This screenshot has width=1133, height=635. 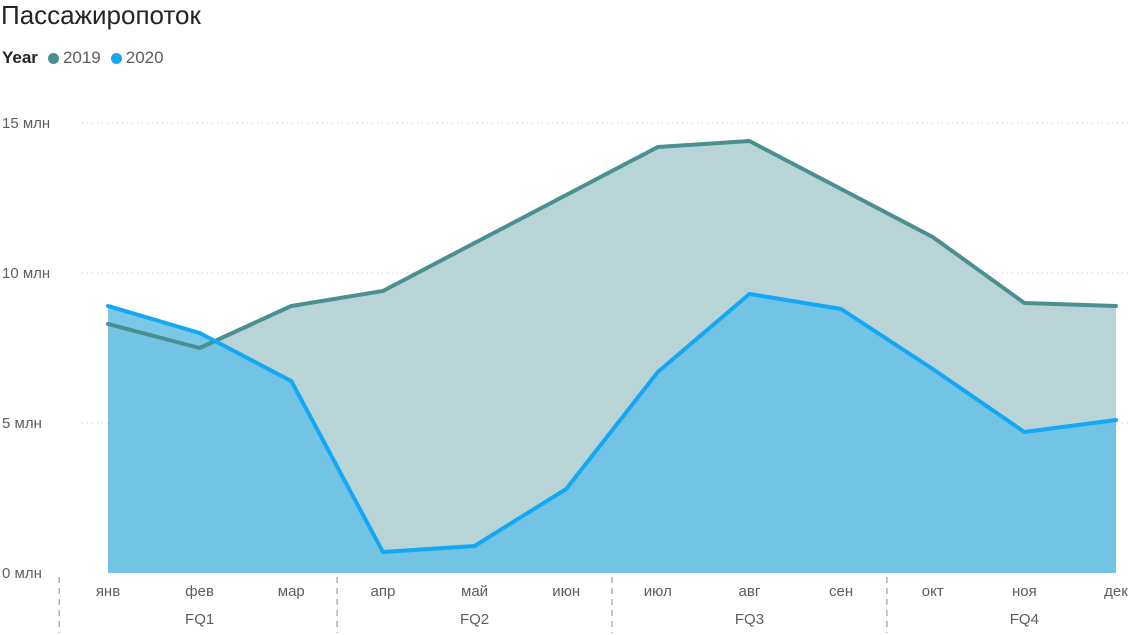 I want to click on x-tick-label: окт, so click(x=933, y=591).